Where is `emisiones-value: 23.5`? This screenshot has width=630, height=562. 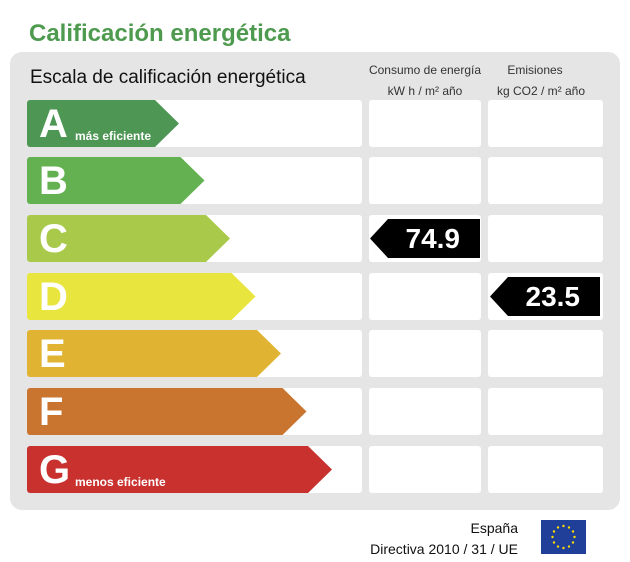 emisiones-value: 23.5 is located at coordinates (545, 296).